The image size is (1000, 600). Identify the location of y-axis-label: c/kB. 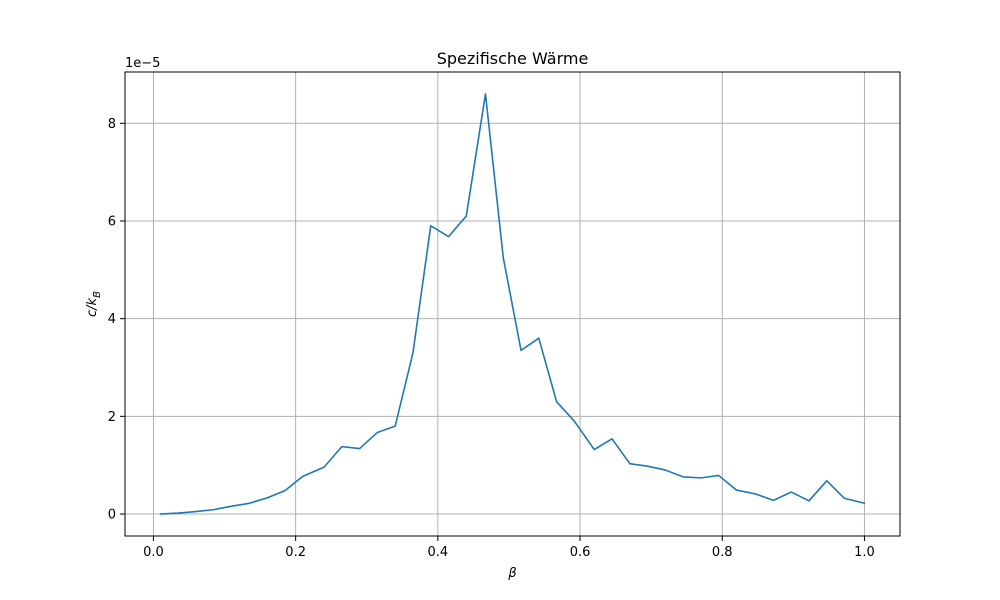
(94, 304).